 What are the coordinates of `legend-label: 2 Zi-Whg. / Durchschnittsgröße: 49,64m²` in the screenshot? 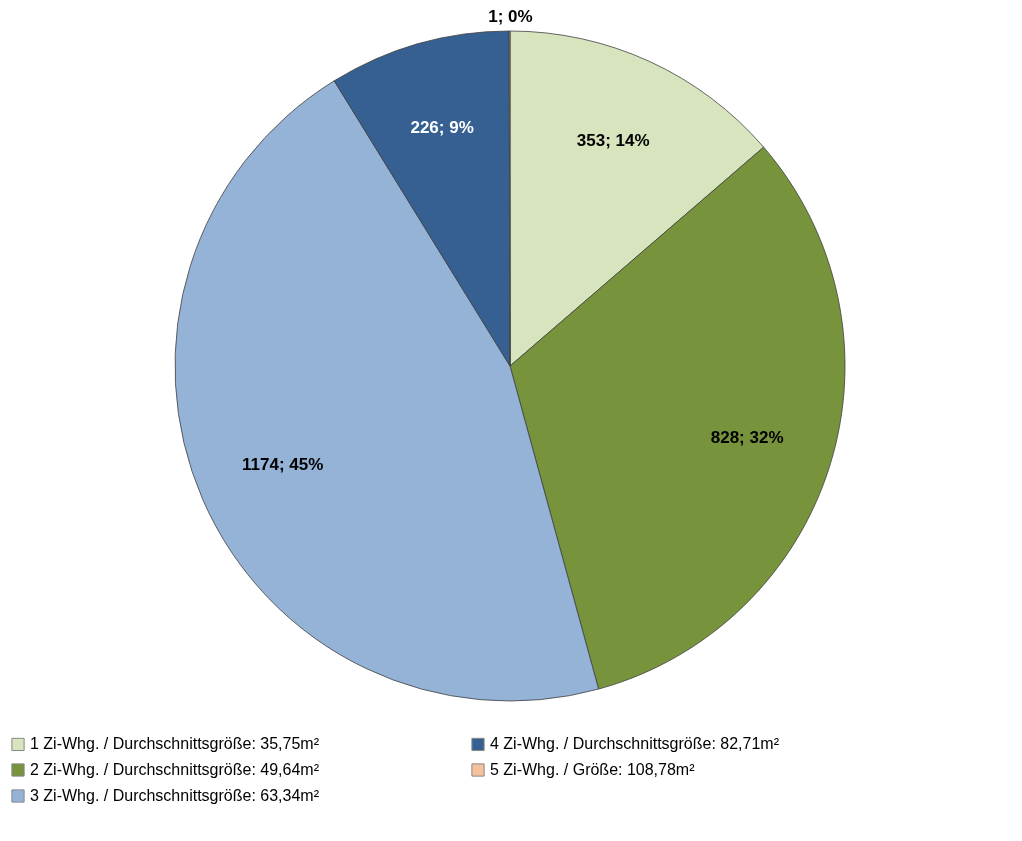 It's located at (175, 769).